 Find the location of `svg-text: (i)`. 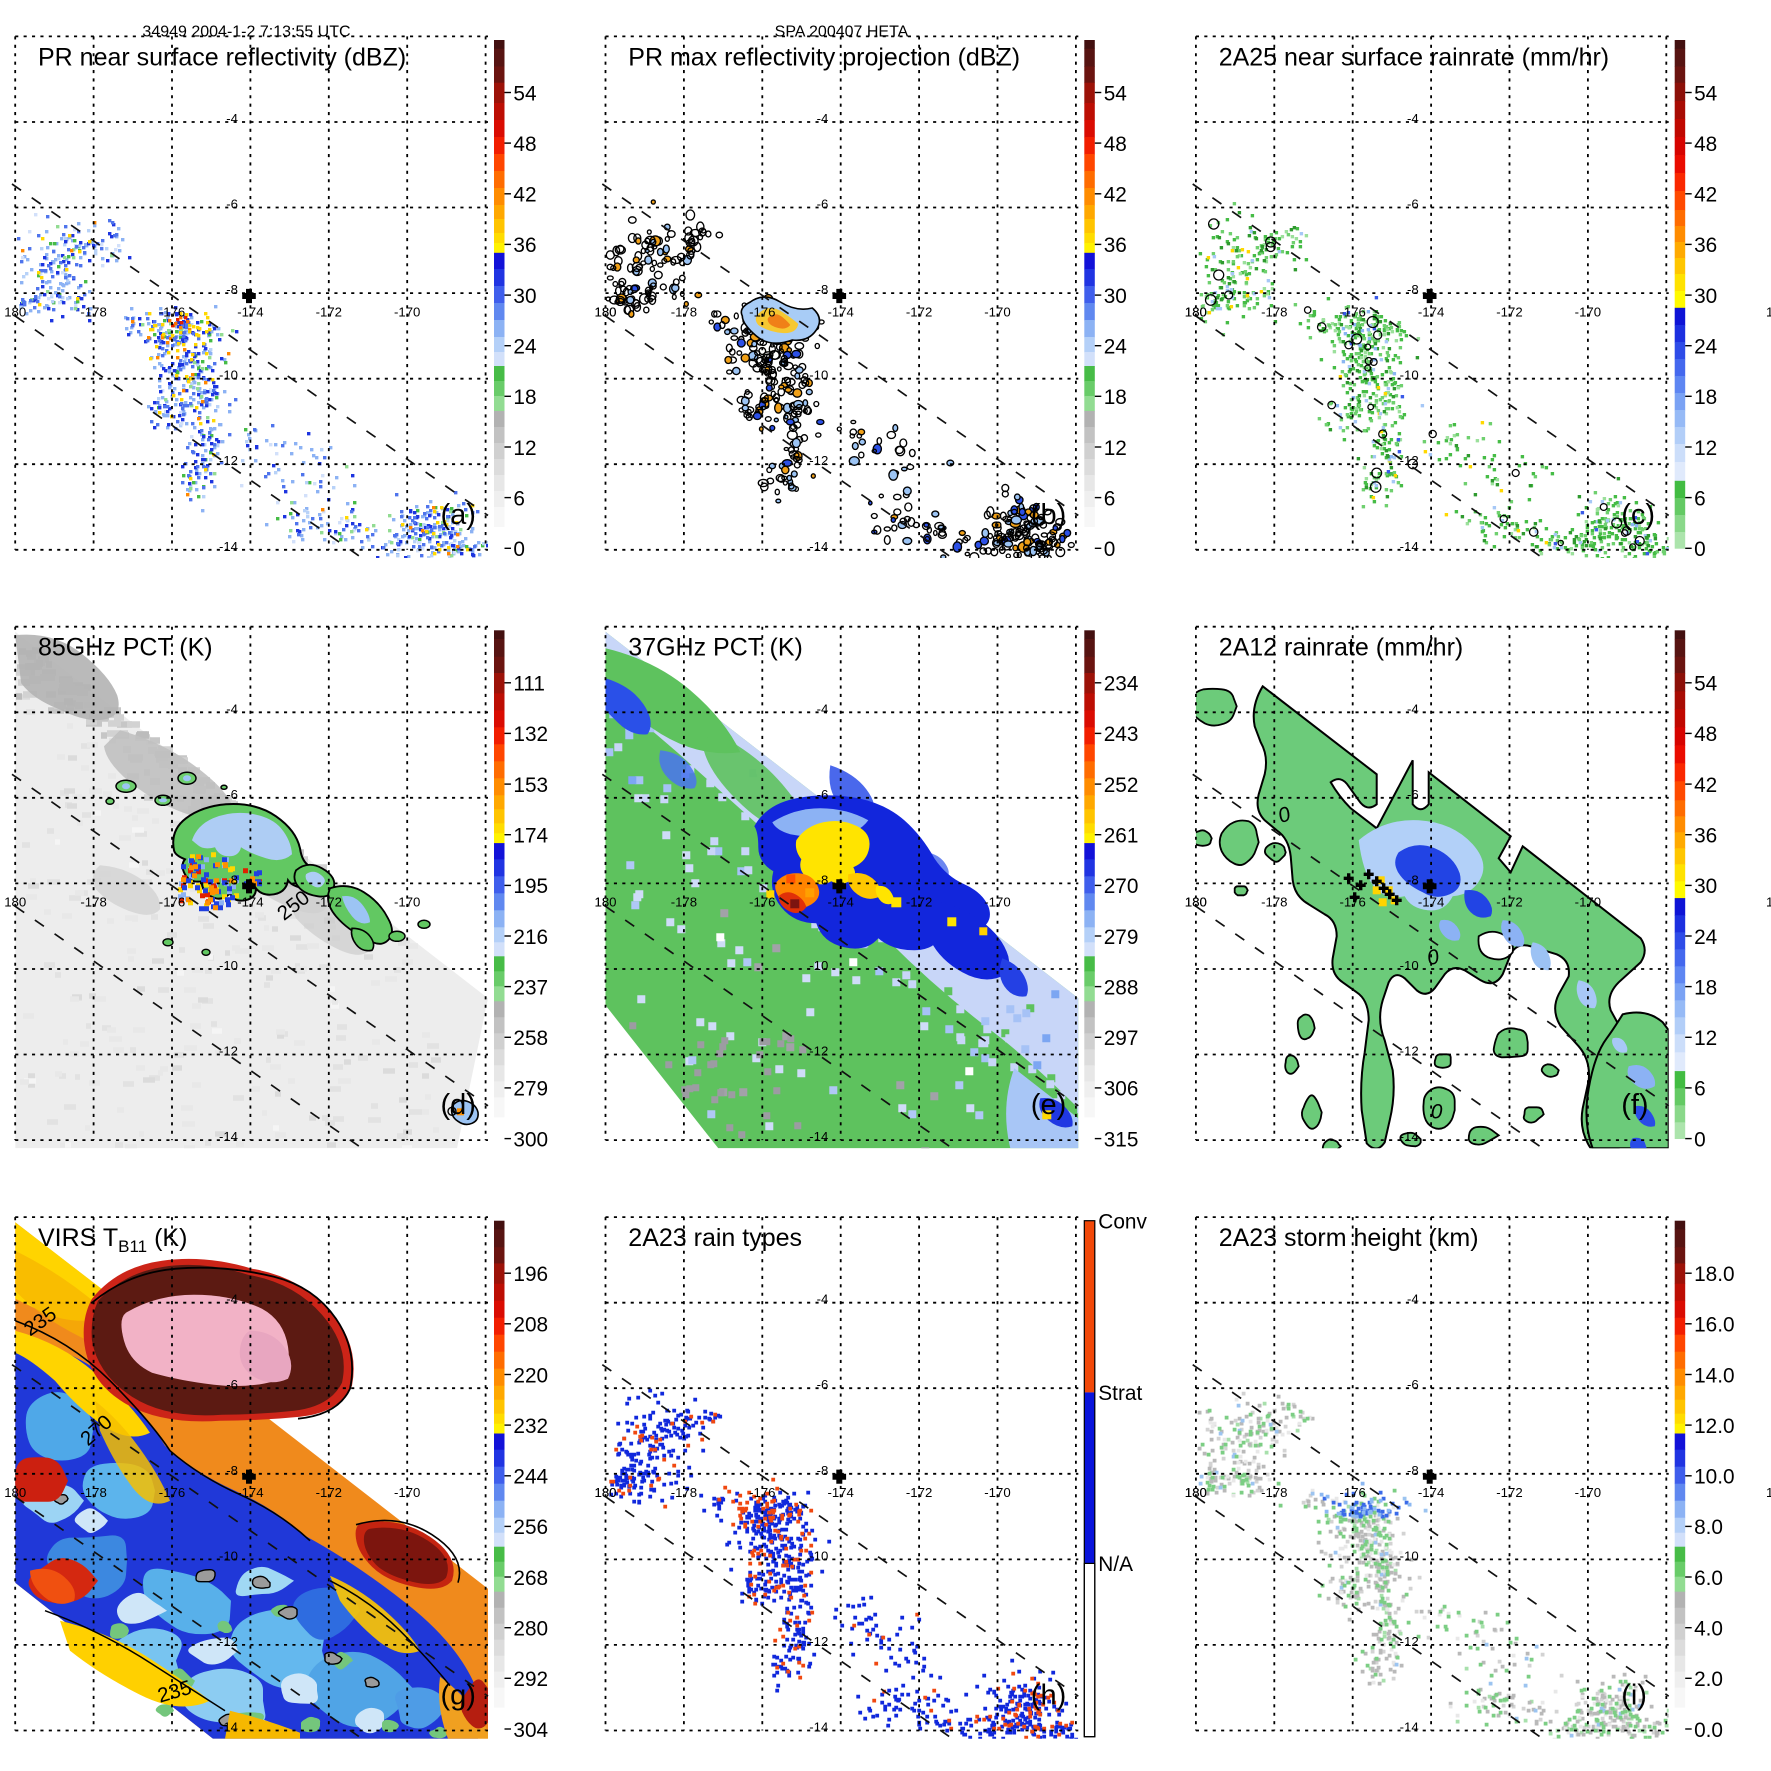

svg-text: (i) is located at coordinates (1634, 1696).